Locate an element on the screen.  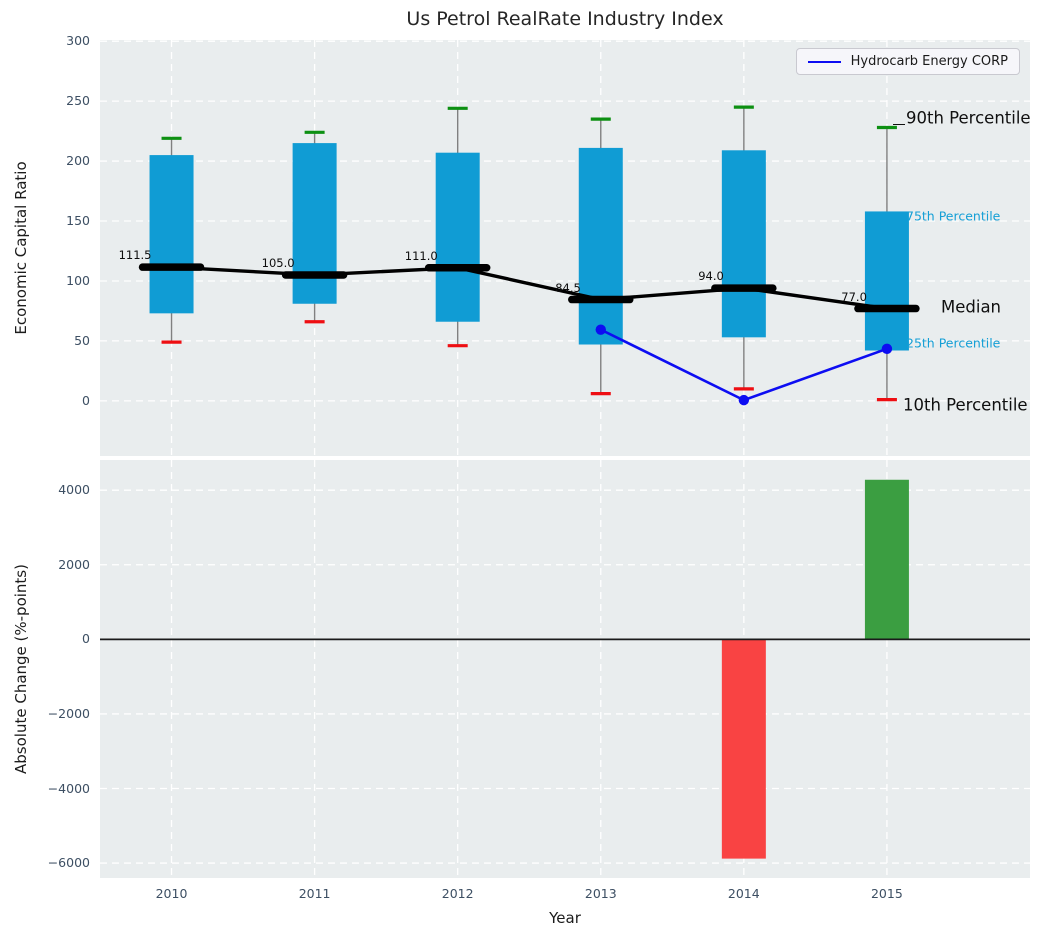
median-value-label: 111.0 is located at coordinates (421, 255).